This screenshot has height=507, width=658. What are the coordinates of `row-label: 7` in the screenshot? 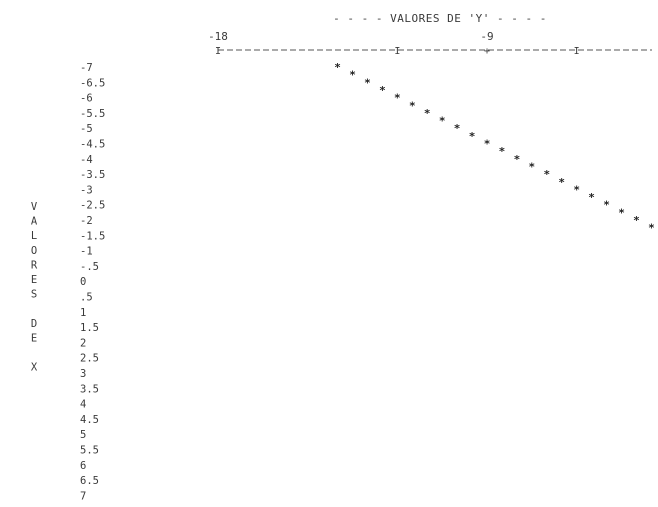 It's located at (83, 496).